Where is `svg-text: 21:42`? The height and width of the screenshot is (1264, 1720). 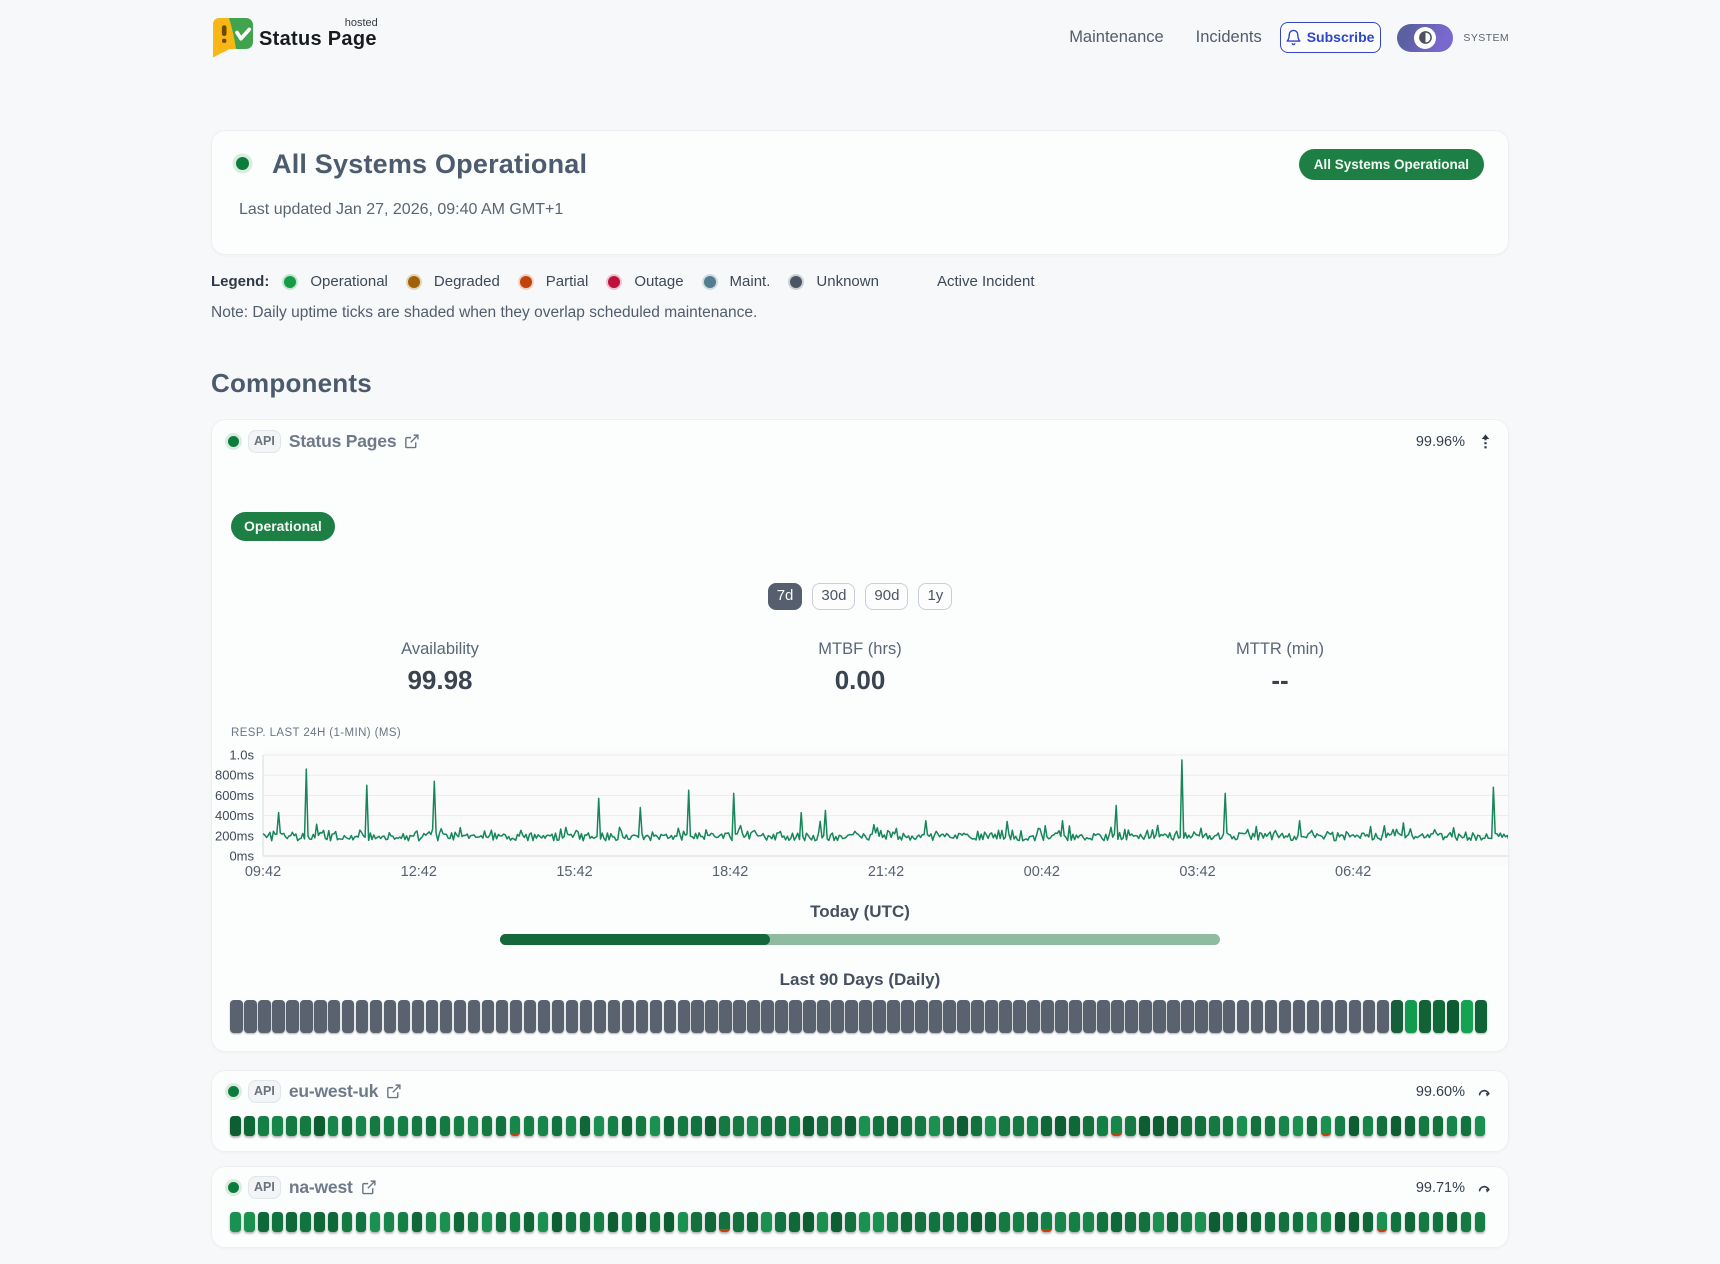 svg-text: 21:42 is located at coordinates (886, 872).